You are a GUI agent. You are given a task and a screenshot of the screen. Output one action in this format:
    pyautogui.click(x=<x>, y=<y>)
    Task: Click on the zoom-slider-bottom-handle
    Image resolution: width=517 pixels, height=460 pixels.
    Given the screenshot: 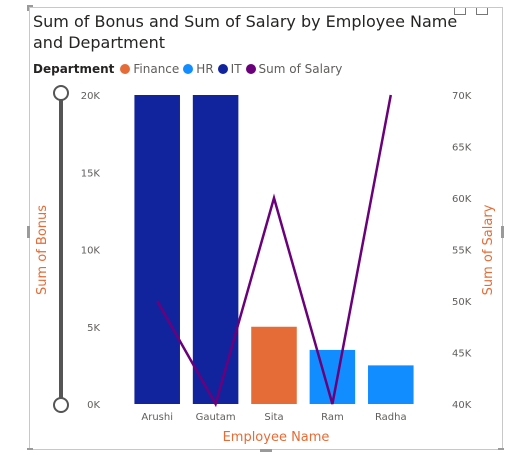 What is the action you would take?
    pyautogui.click(x=61, y=405)
    